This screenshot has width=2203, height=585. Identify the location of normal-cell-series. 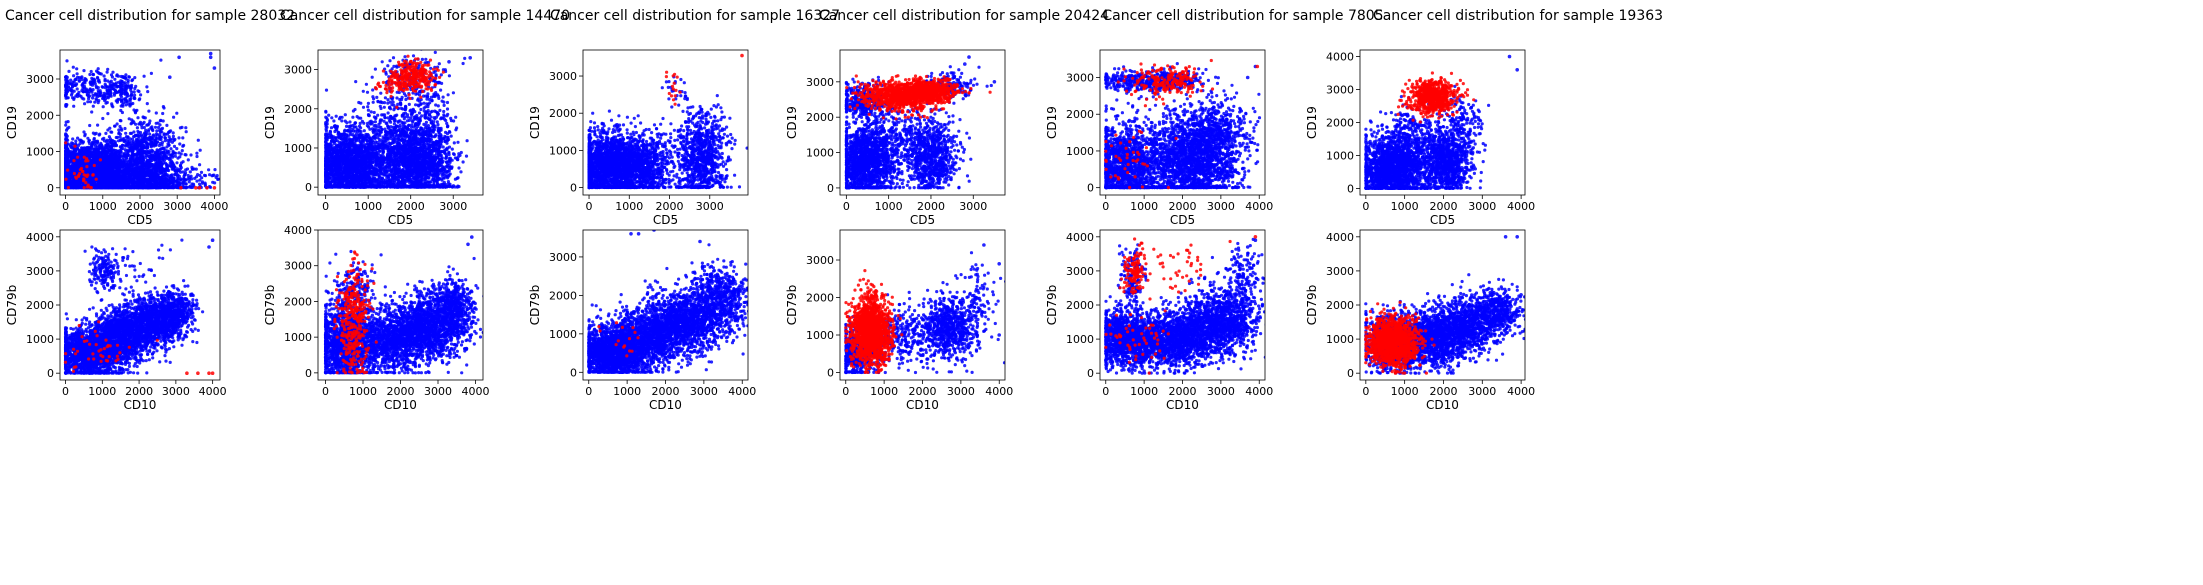
(142, 120).